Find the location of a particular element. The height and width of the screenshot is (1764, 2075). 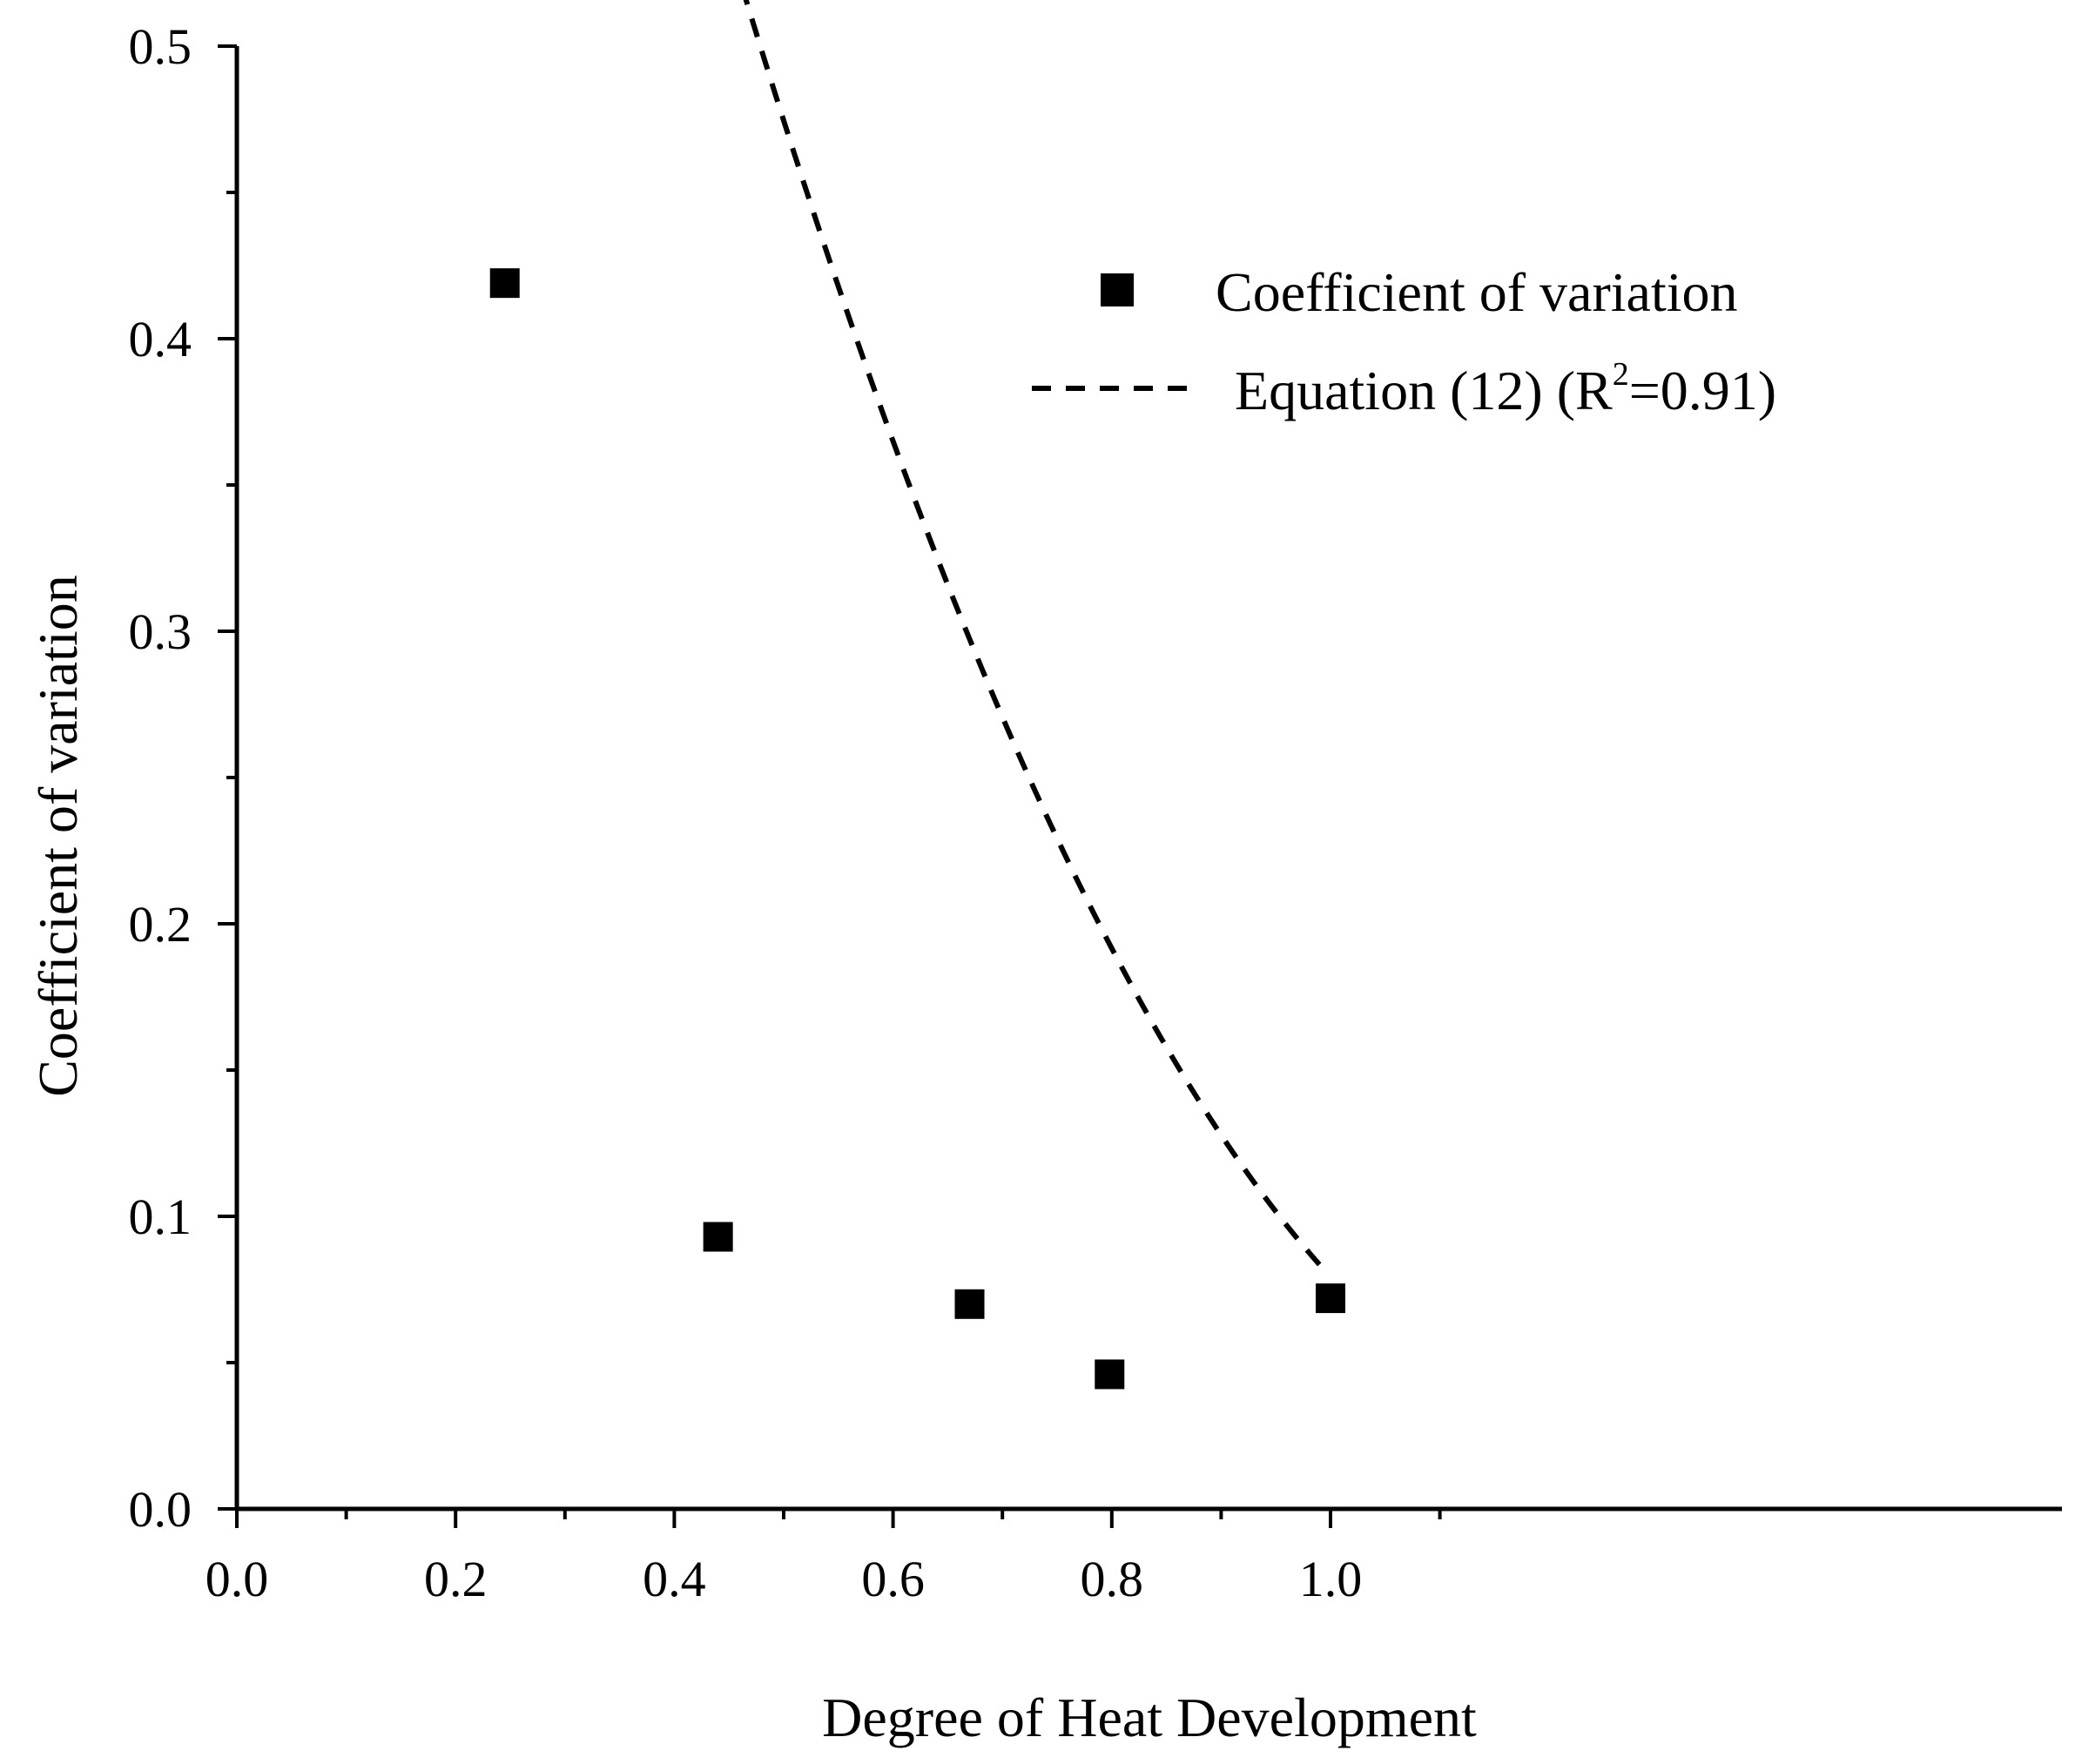

legend-line-label-prefix: Equation (12) (R is located at coordinates (1424, 390).